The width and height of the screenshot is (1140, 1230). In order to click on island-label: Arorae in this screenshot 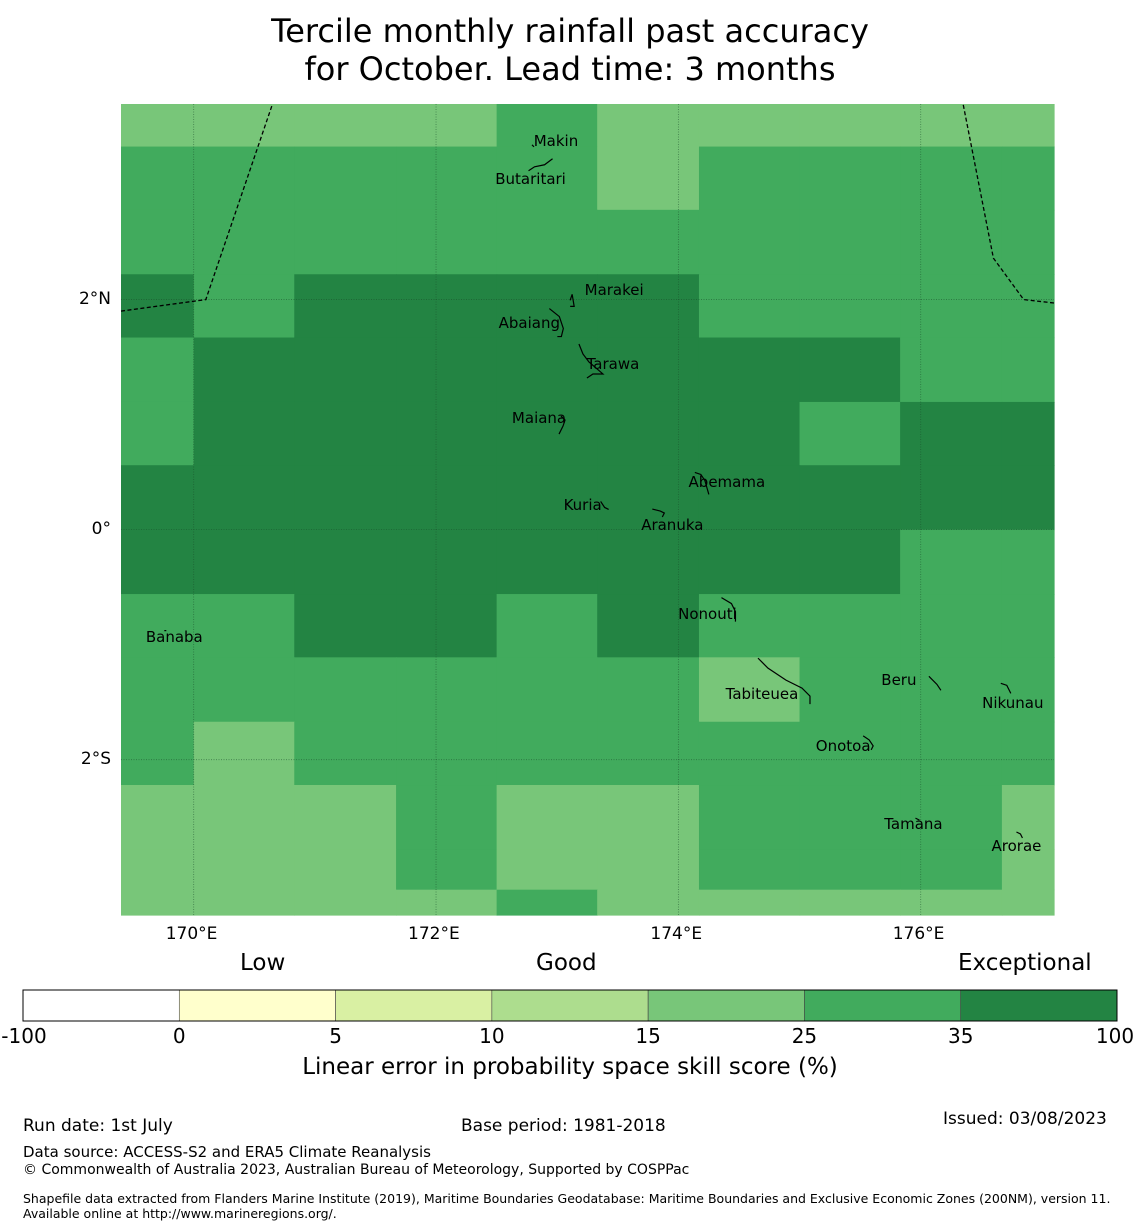, I will do `click(1016, 845)`.